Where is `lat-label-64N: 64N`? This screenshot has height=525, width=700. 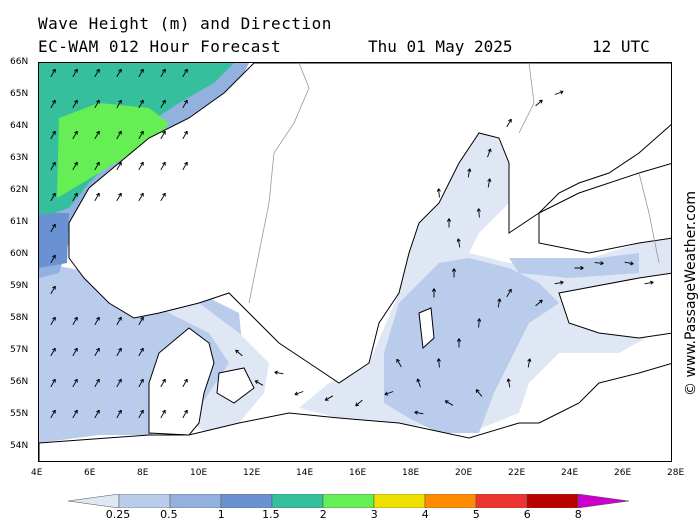
lat-label-64N: 64N is located at coordinates (19, 126).